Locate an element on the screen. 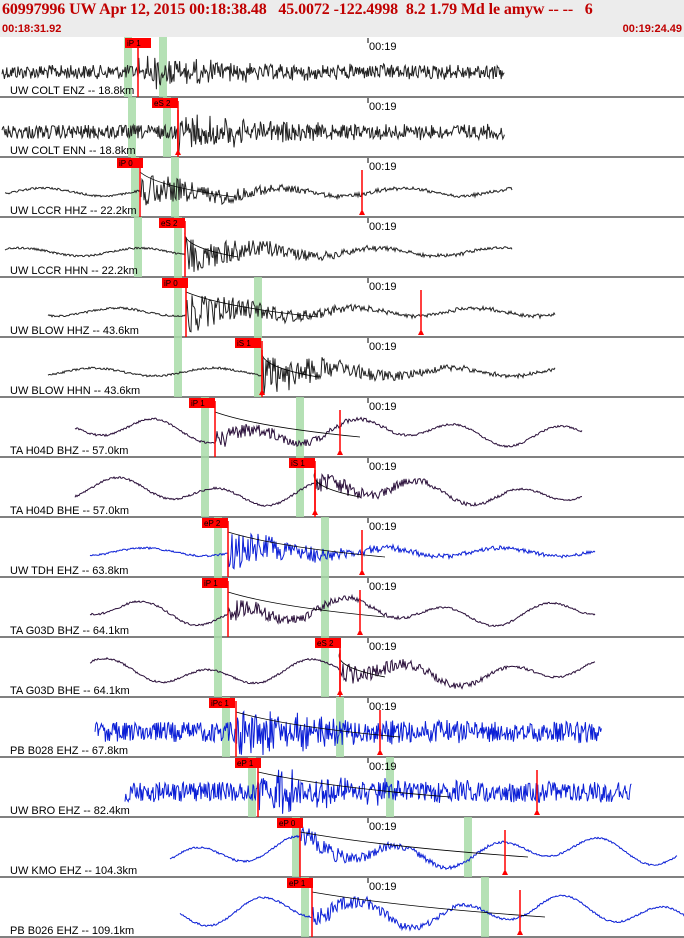  station-label: PB B028 EHZ -- 67.8km is located at coordinates (69, 751).